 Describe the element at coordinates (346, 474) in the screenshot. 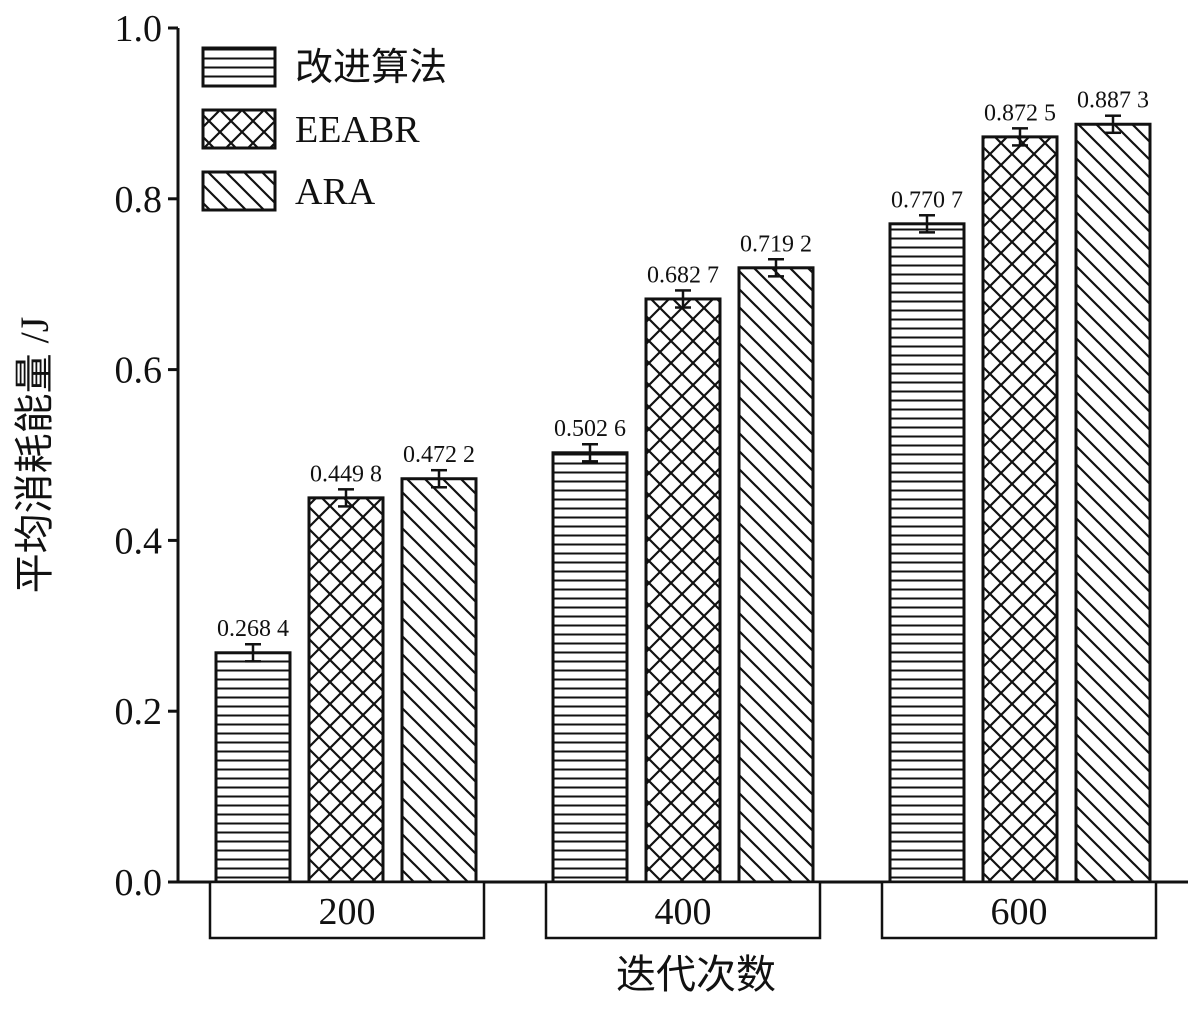

I see `data-label: 0.449 8` at that location.